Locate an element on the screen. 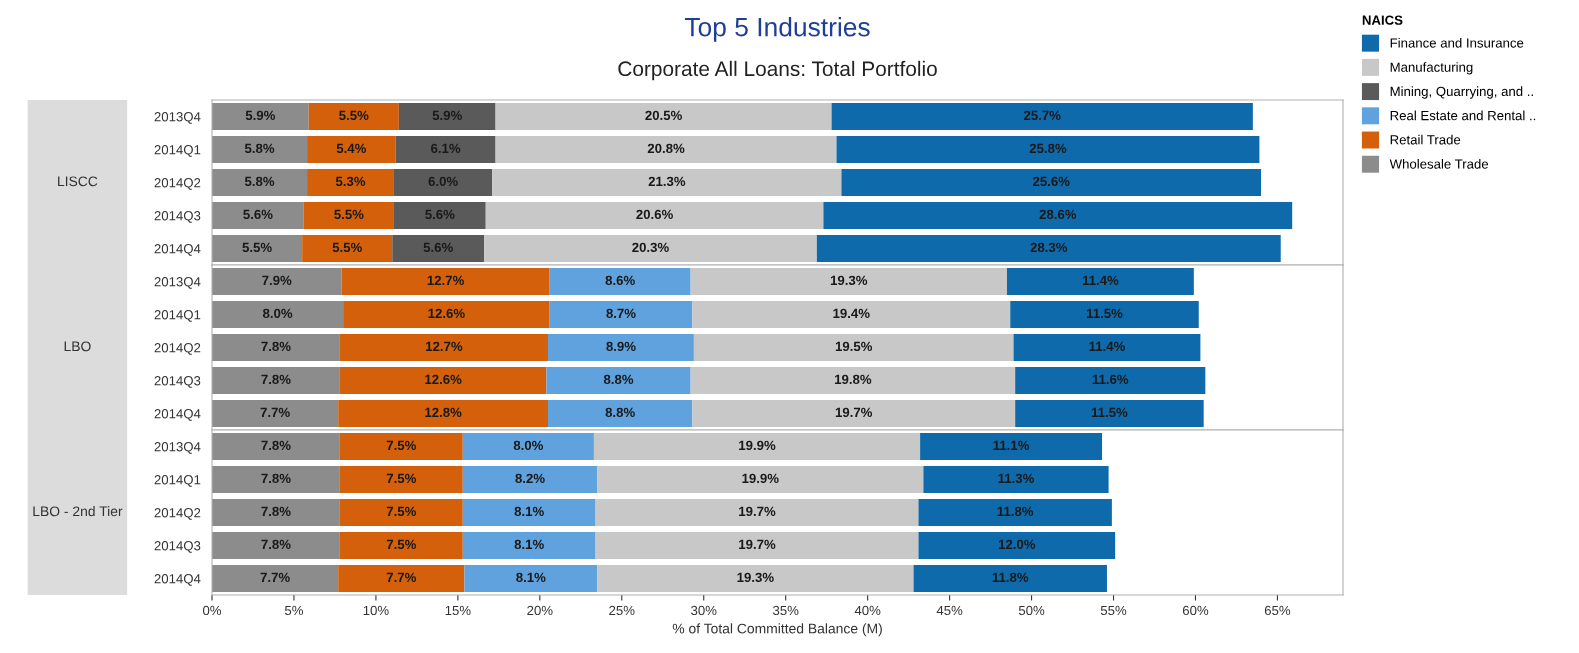 This screenshot has width=1579, height=653. data-label: 20.5% is located at coordinates (663, 115).